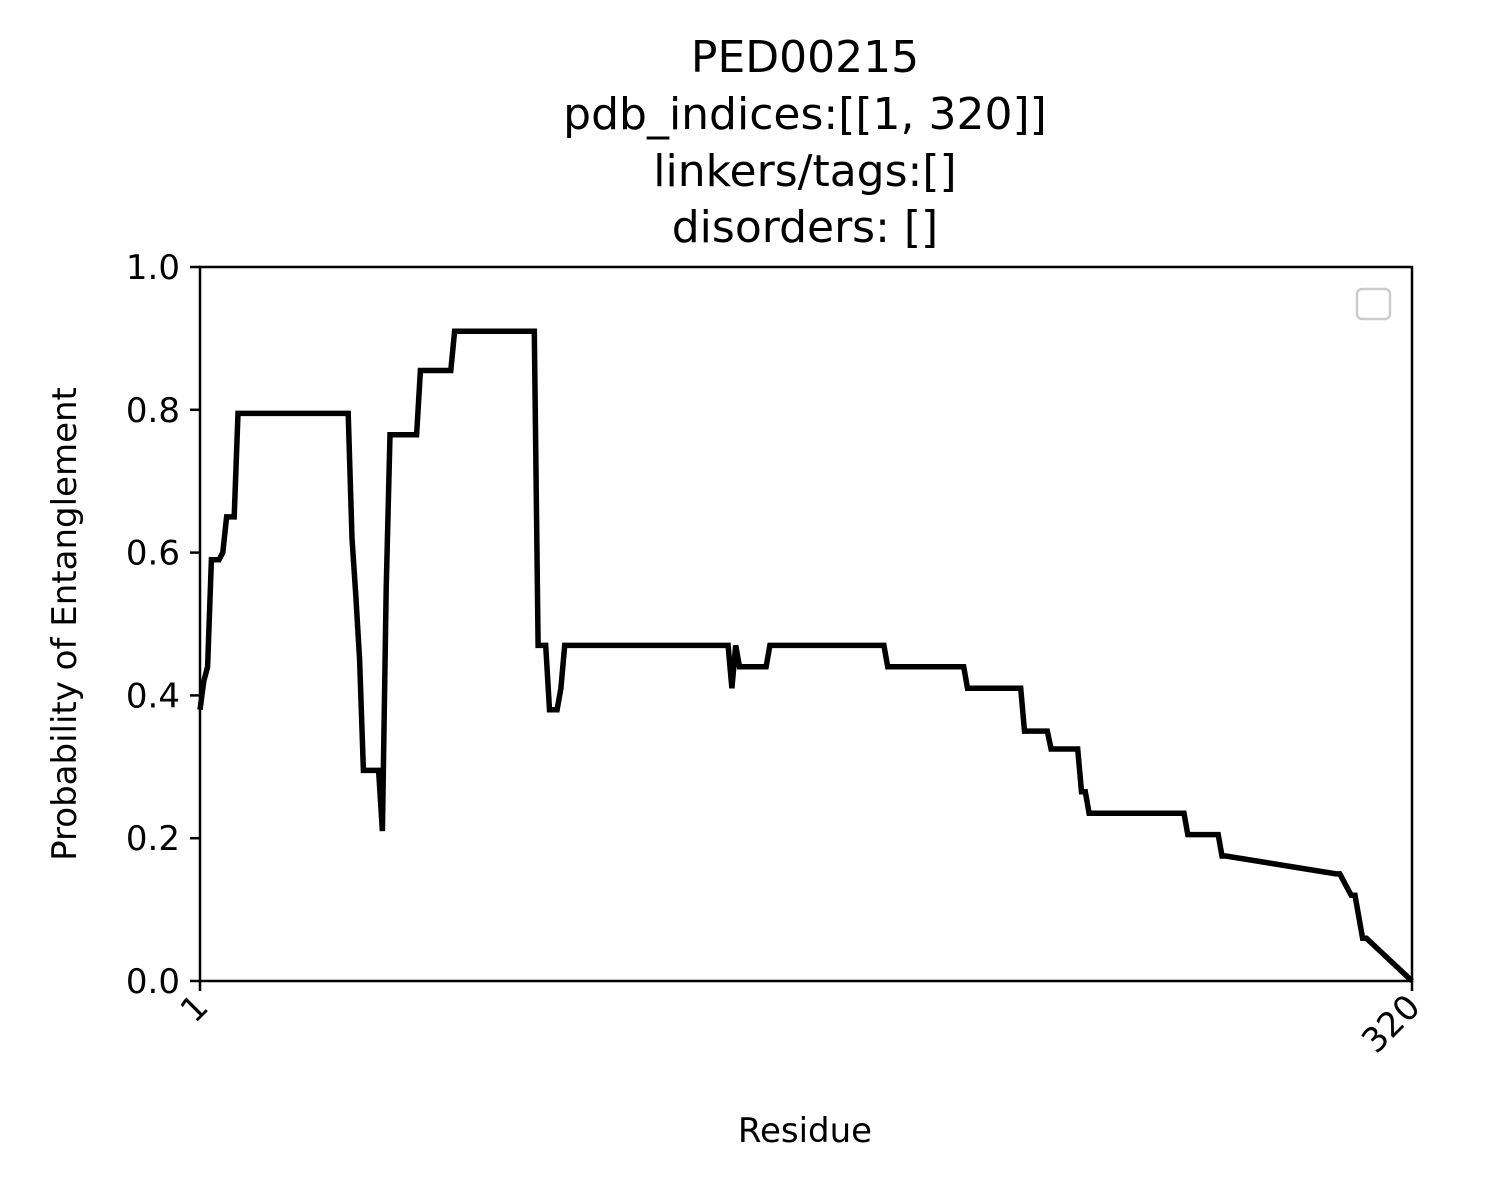 The width and height of the screenshot is (1500, 1200). I want to click on title-line-4: disorders: [], so click(805, 227).